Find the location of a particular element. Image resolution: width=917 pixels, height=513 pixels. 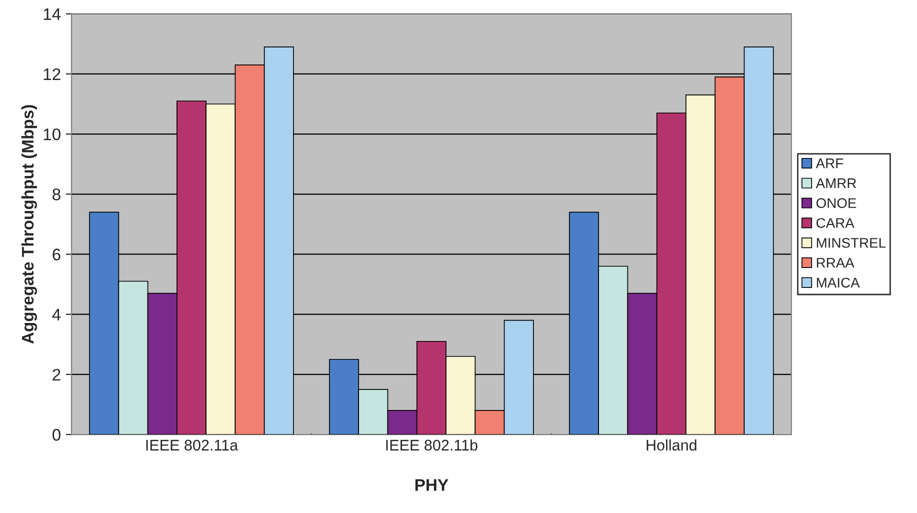

y-tick-label: 10 is located at coordinates (52, 134).